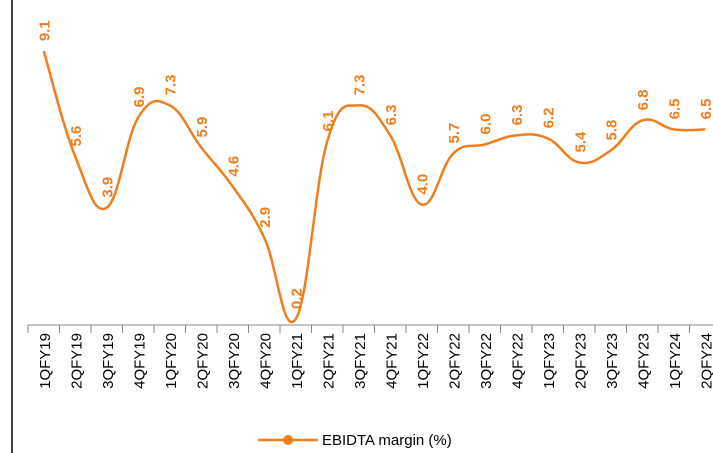  What do you see at coordinates (202, 361) in the screenshot?
I see `x-tick-label: 2QFY20` at bounding box center [202, 361].